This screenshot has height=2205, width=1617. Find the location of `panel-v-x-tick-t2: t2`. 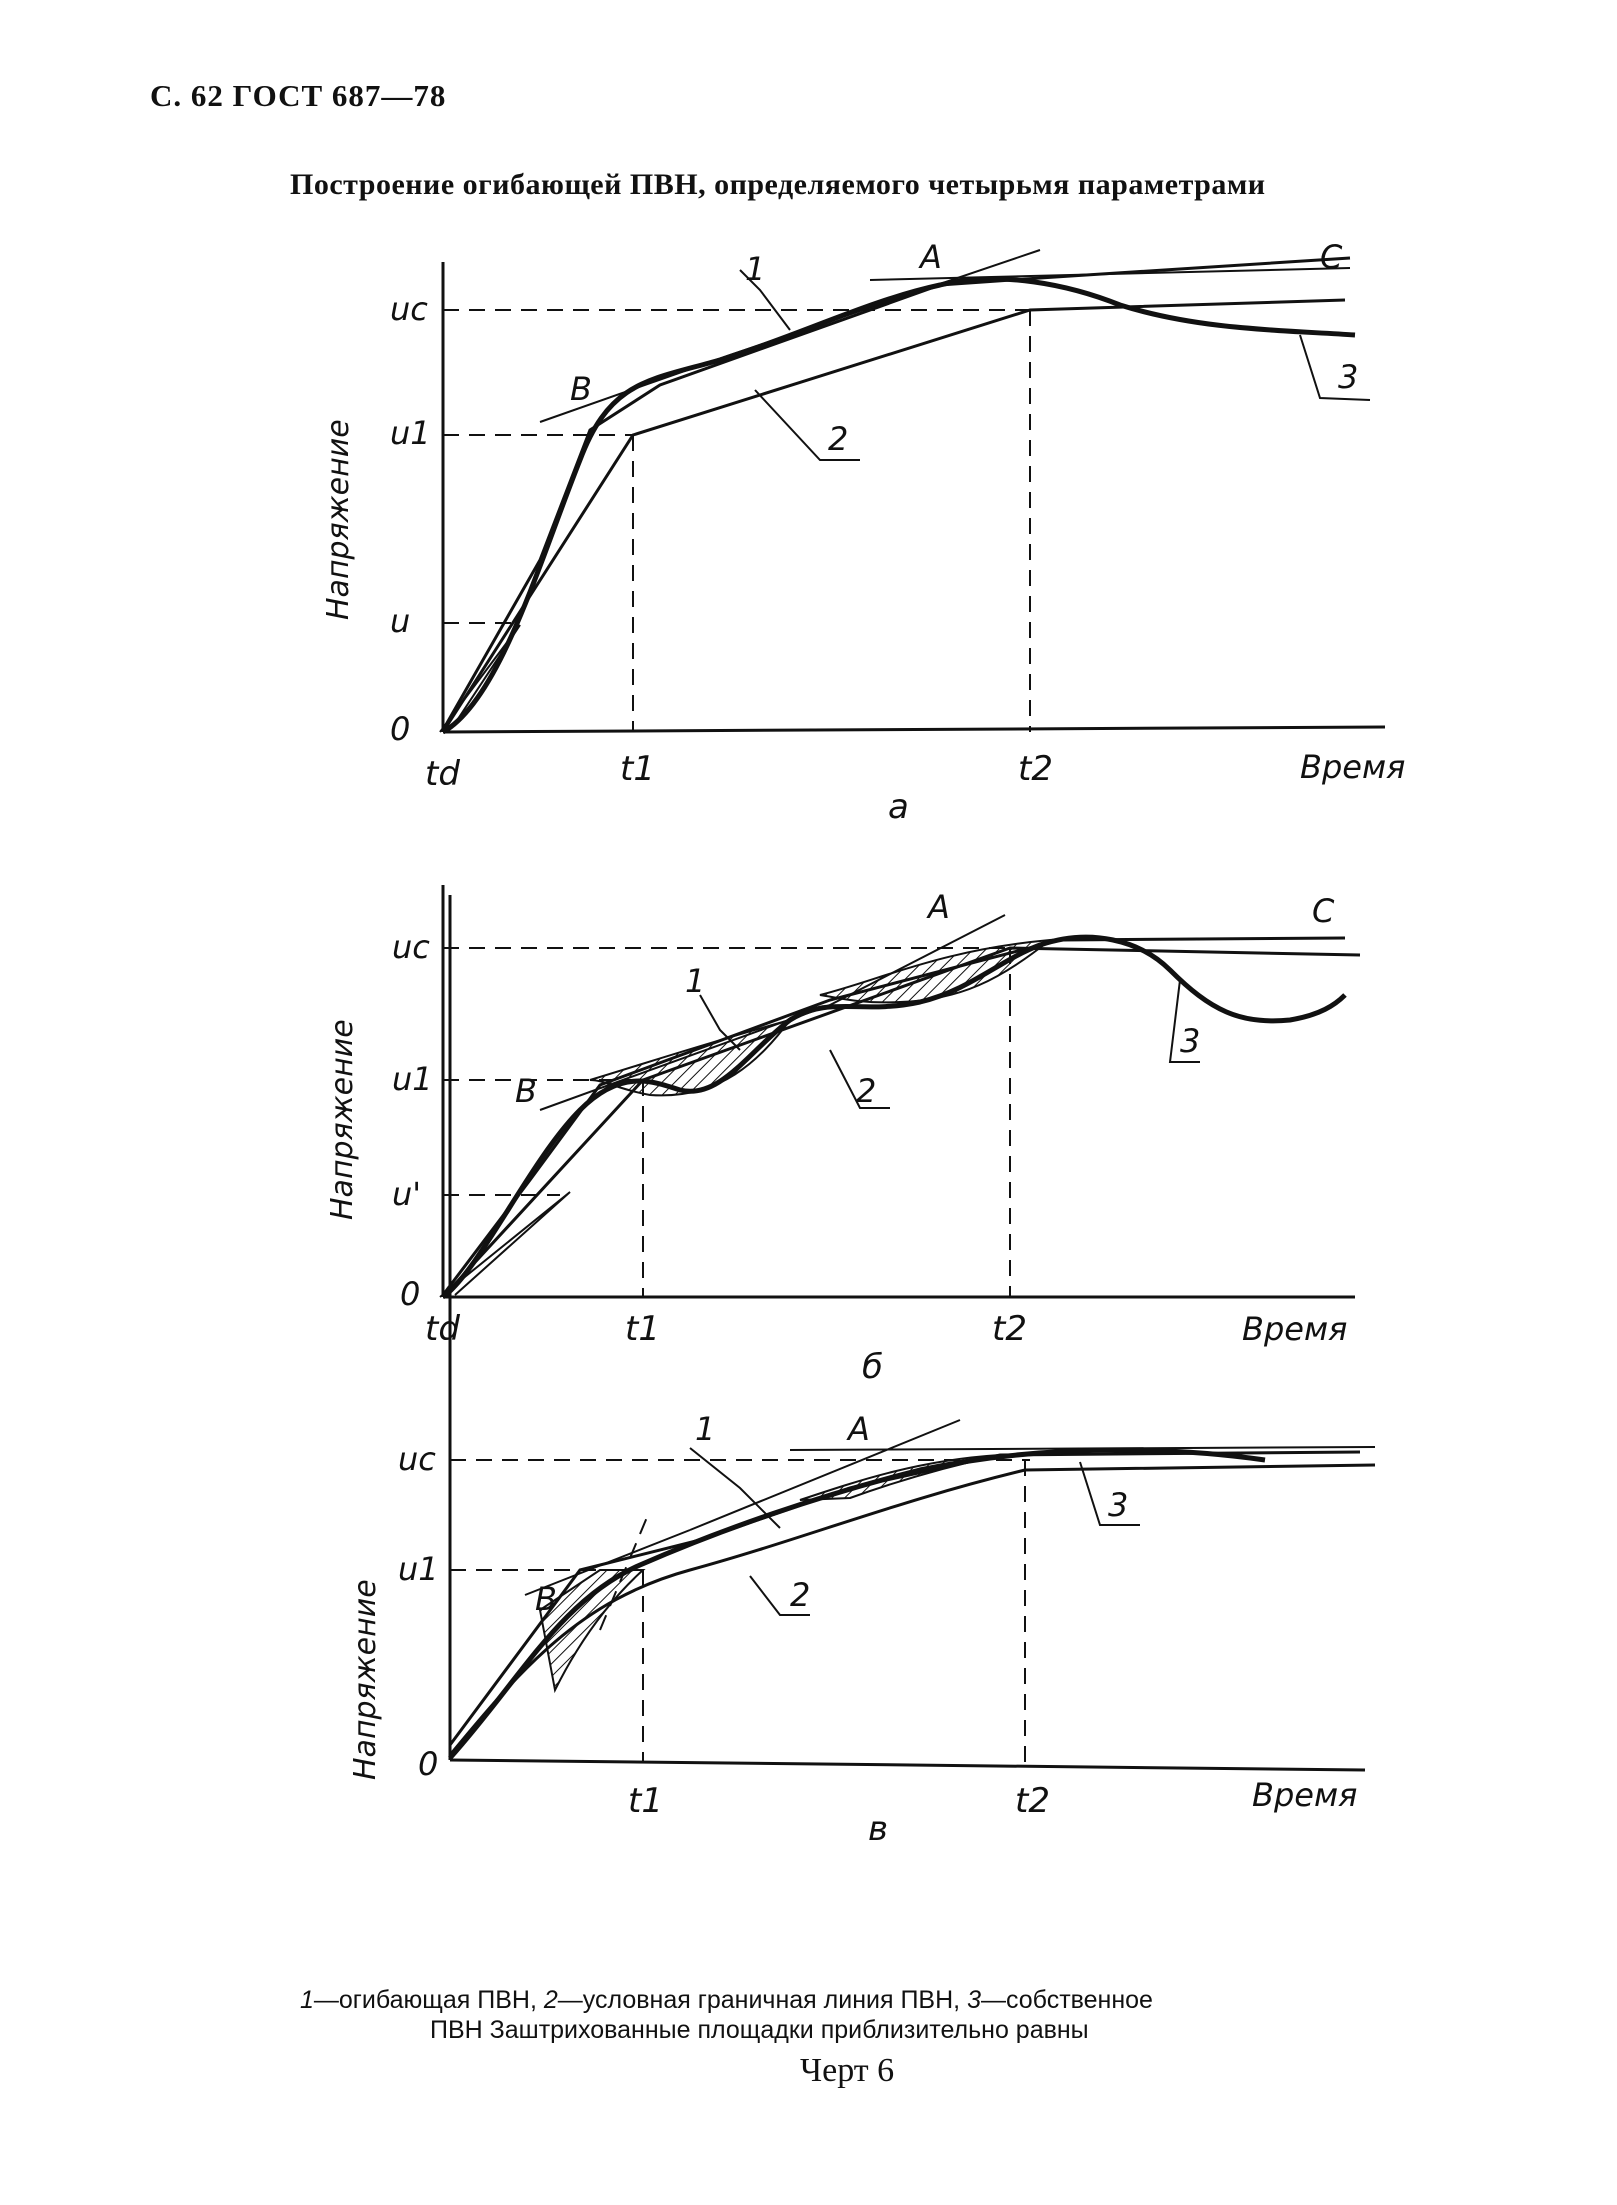

panel-v-x-tick-t2: t2 is located at coordinates (1032, 1801).